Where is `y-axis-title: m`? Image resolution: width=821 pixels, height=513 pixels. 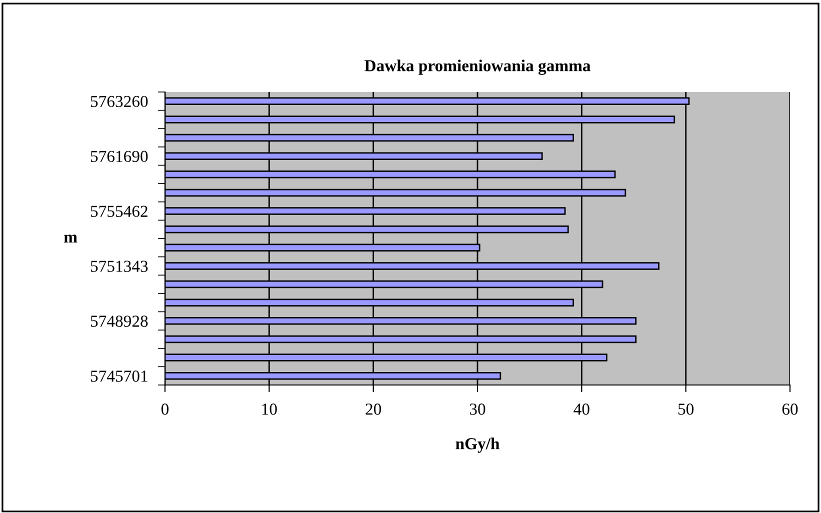
y-axis-title: m is located at coordinates (71, 238).